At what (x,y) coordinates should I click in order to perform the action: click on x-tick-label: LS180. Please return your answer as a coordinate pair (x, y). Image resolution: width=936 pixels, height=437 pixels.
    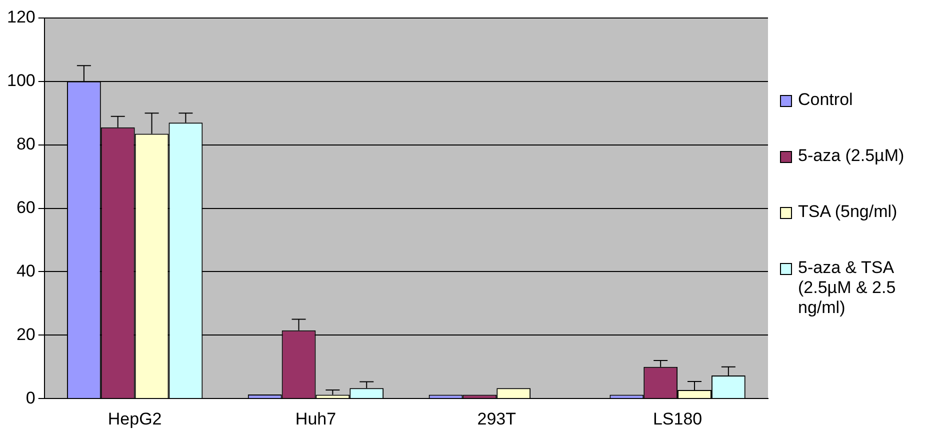
    Looking at the image, I should click on (677, 418).